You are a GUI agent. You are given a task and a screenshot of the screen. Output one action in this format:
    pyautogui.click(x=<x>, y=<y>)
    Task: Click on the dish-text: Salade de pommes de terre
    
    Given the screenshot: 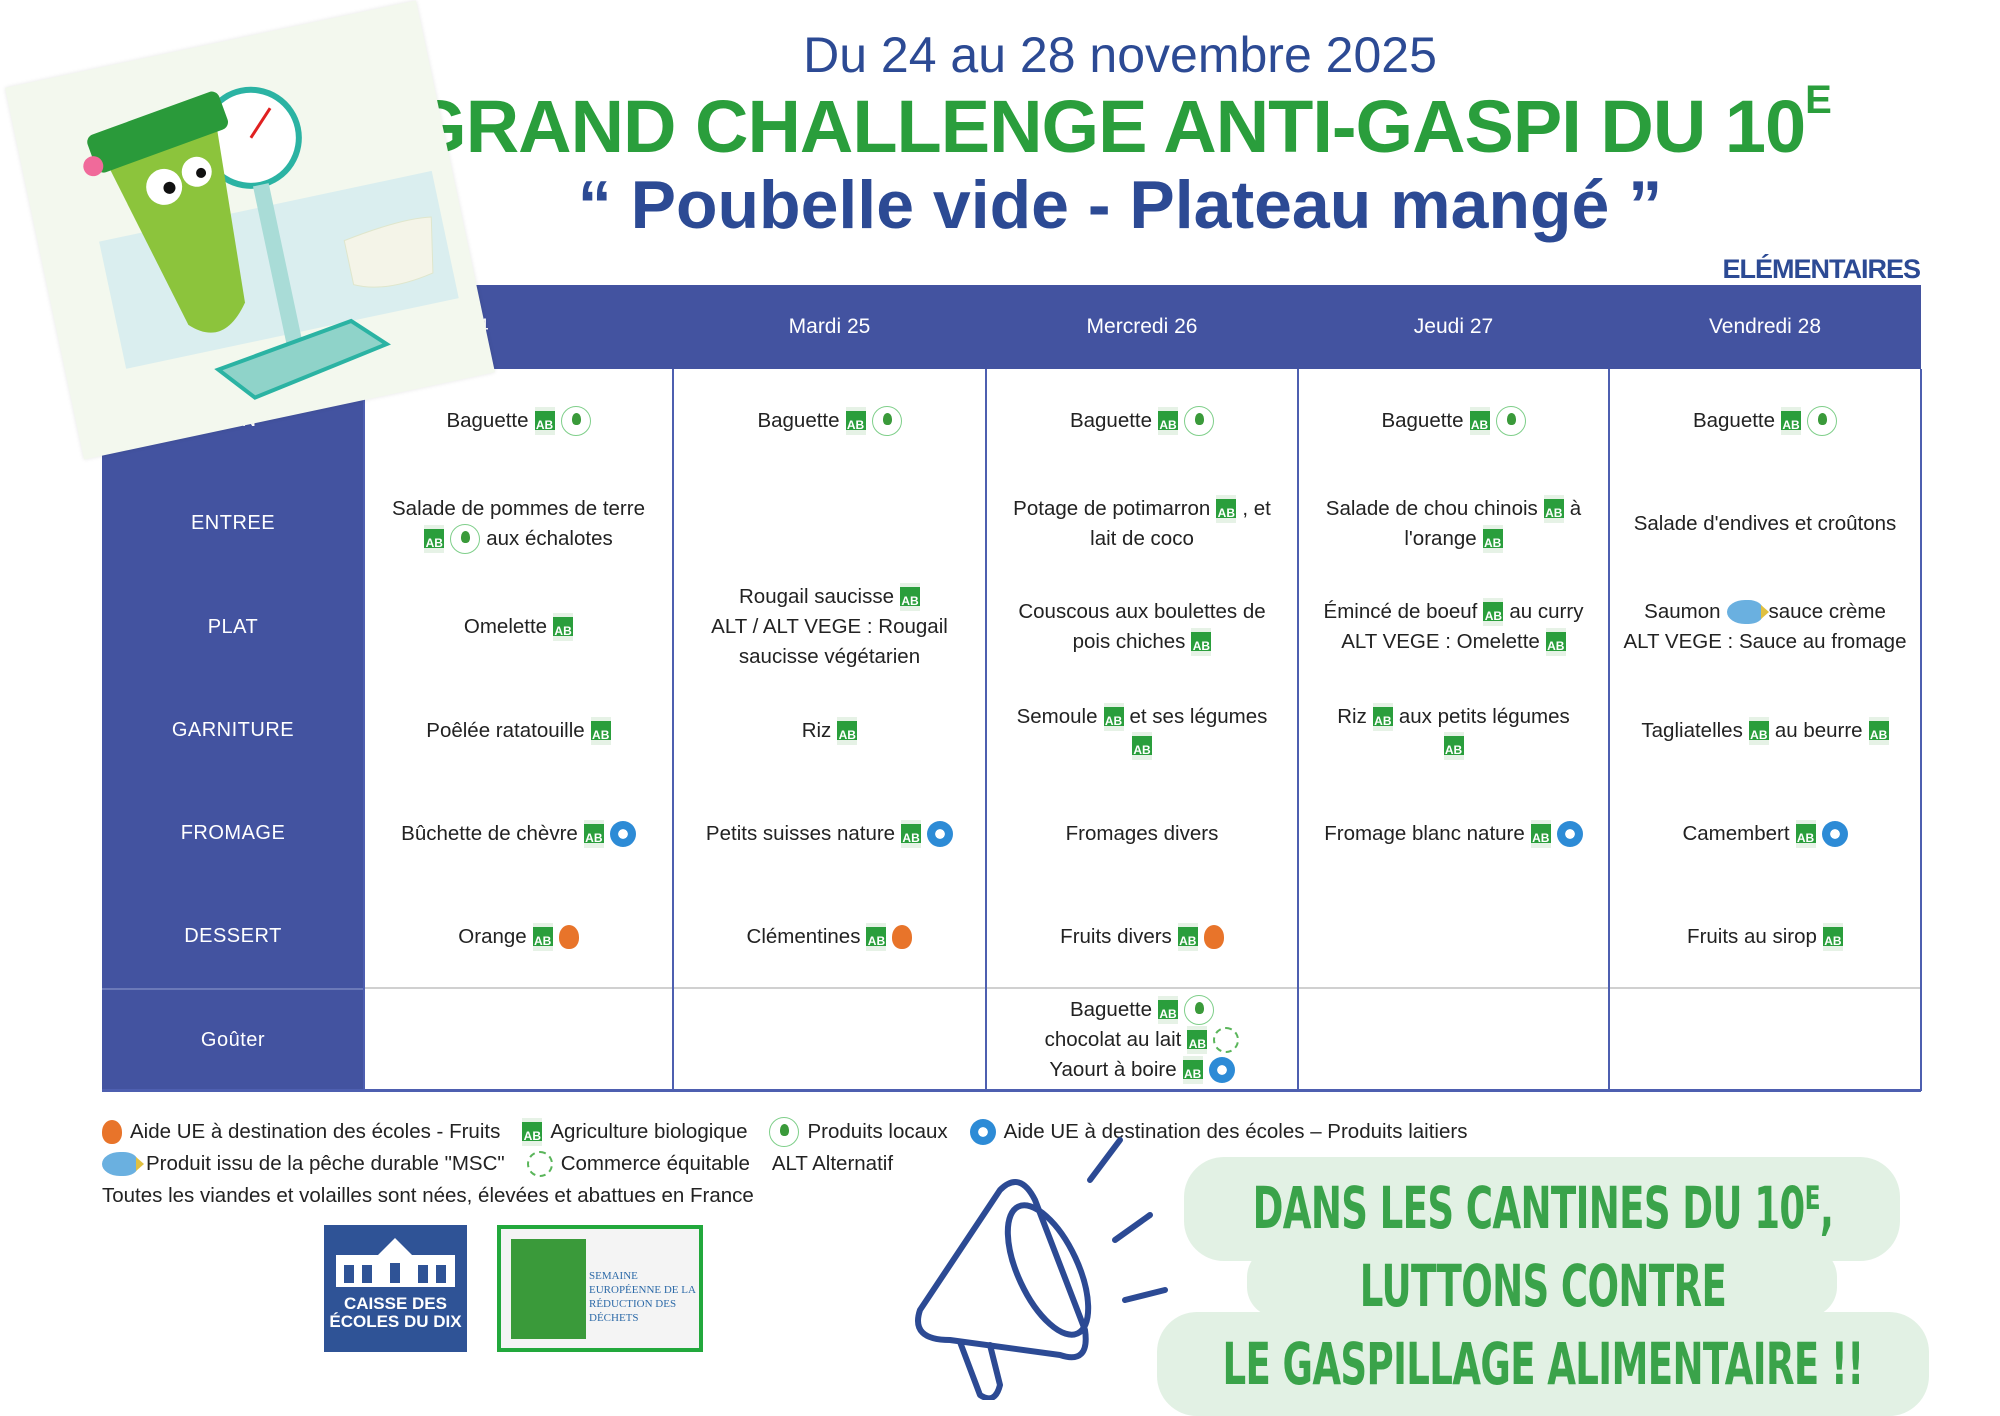 What is the action you would take?
    pyautogui.click(x=518, y=508)
    